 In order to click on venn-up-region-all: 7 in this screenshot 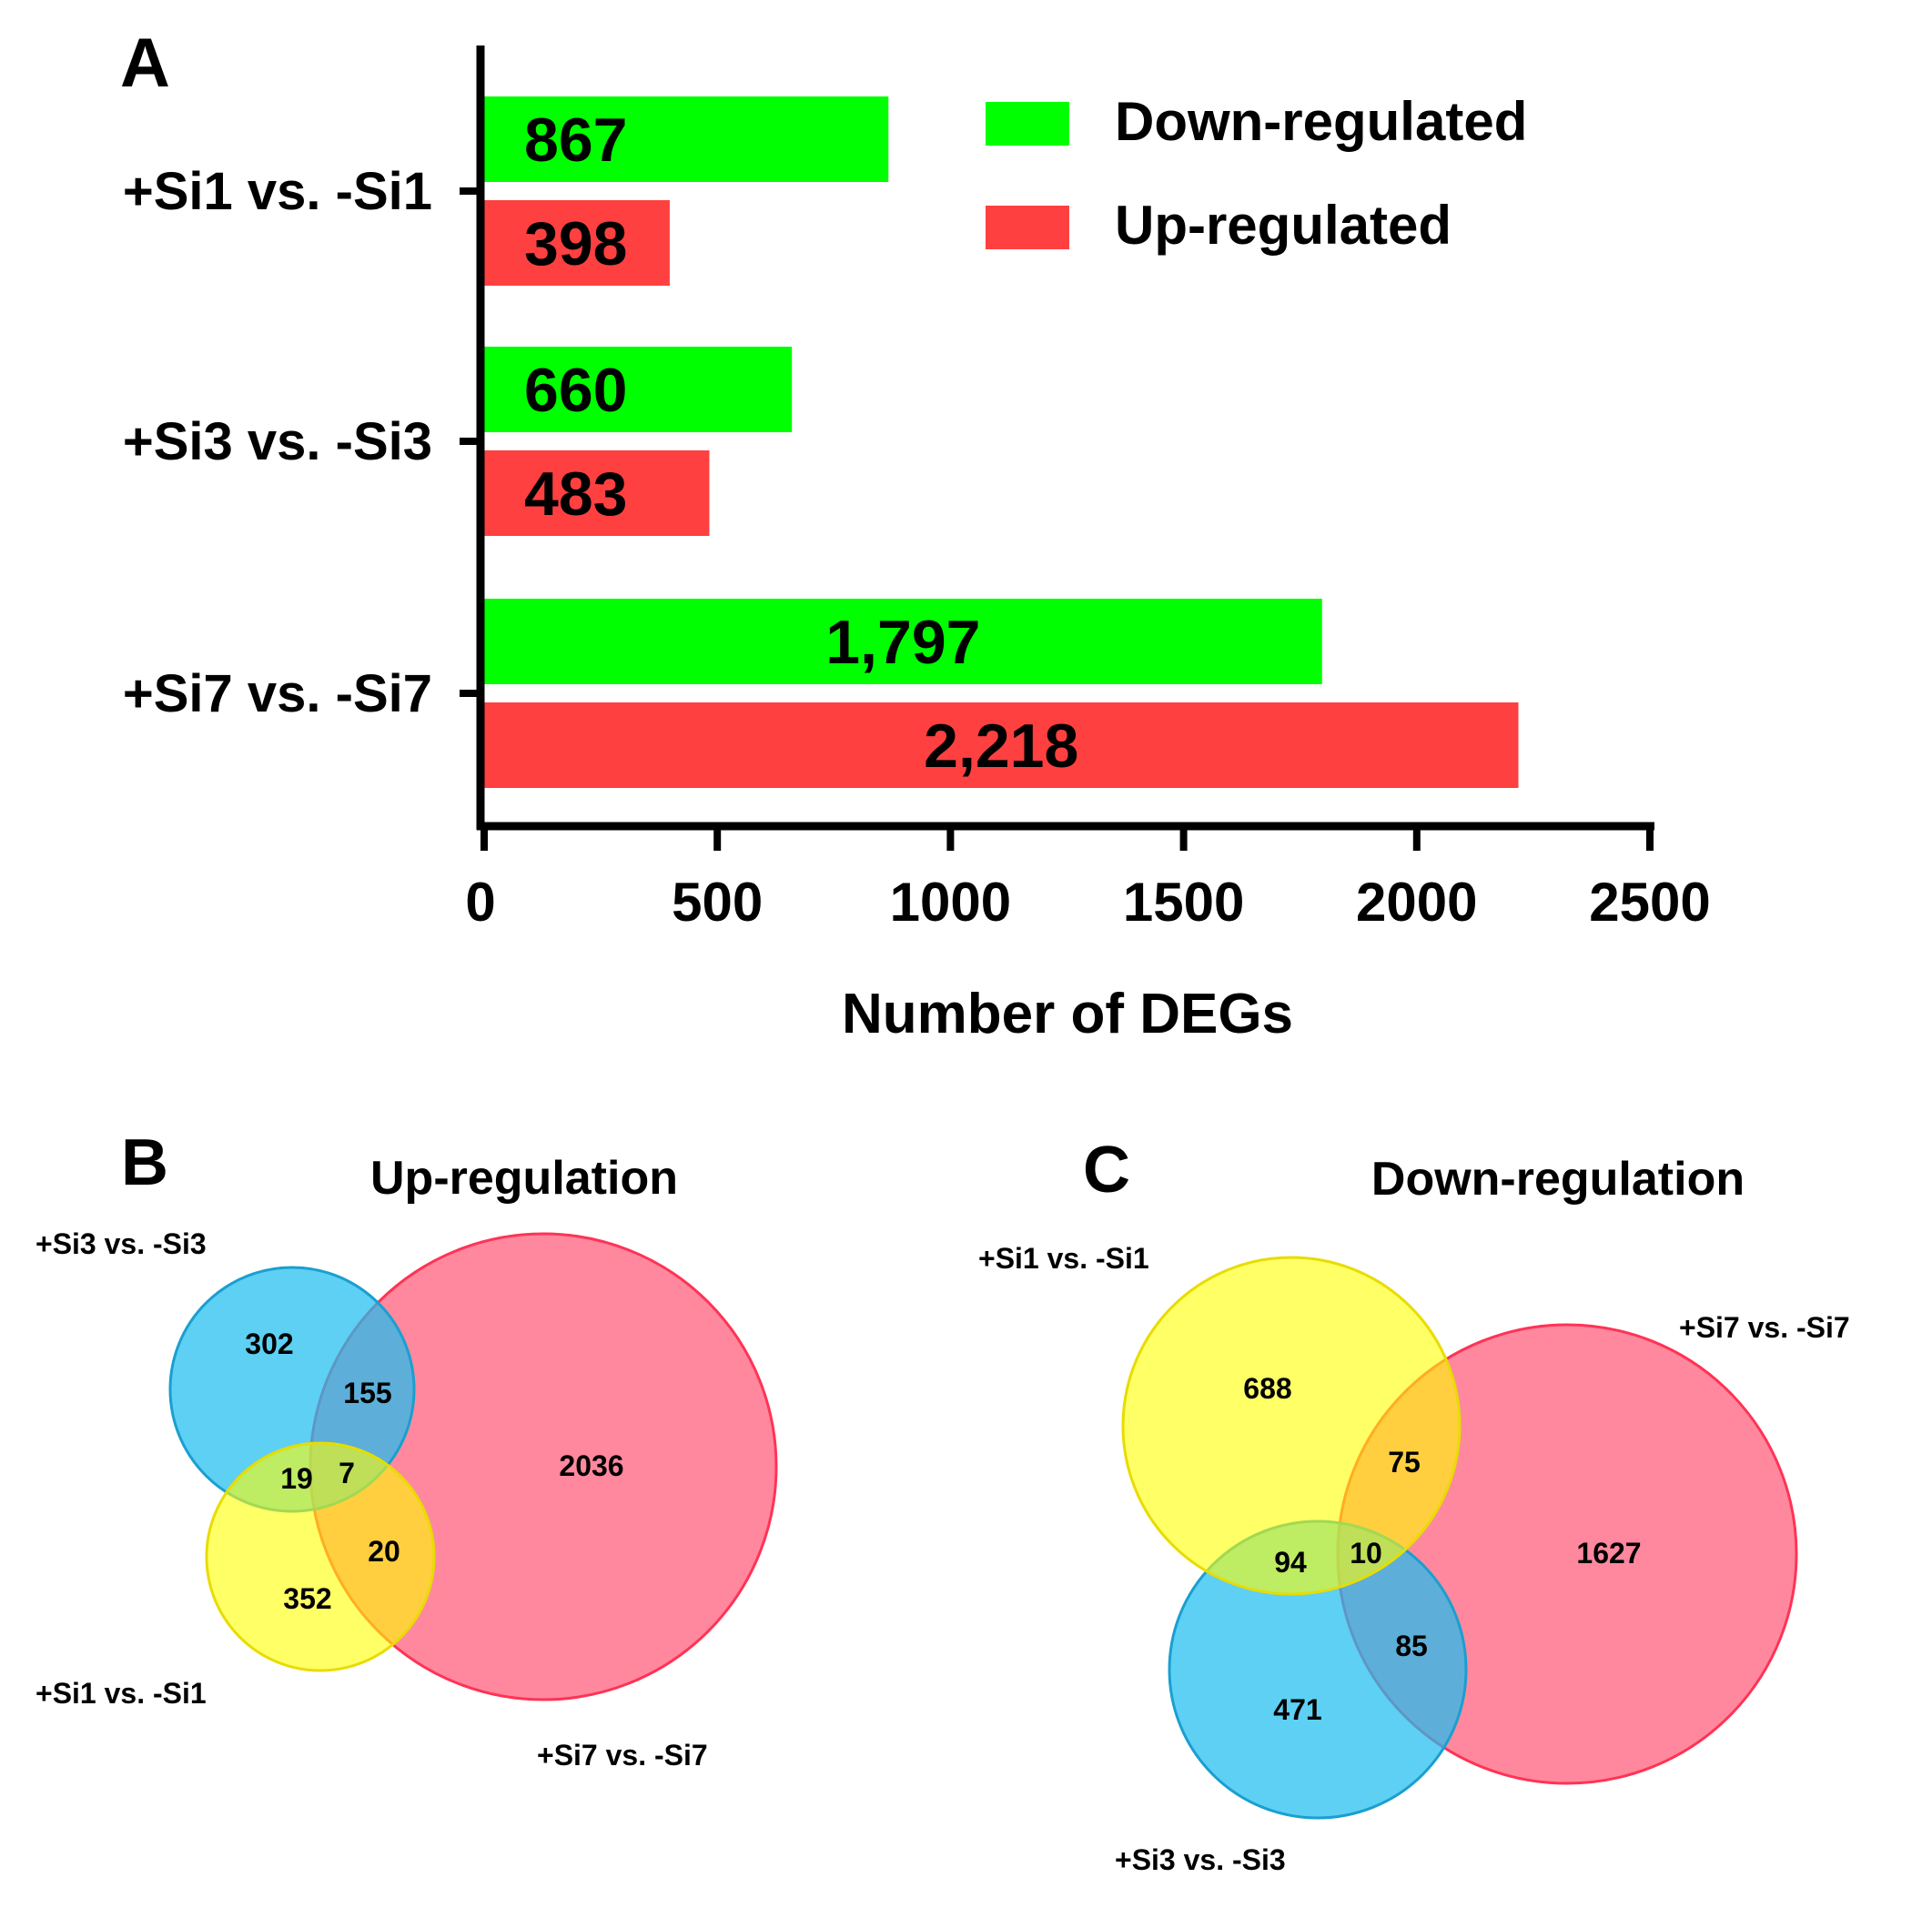, I will do `click(347, 1473)`.